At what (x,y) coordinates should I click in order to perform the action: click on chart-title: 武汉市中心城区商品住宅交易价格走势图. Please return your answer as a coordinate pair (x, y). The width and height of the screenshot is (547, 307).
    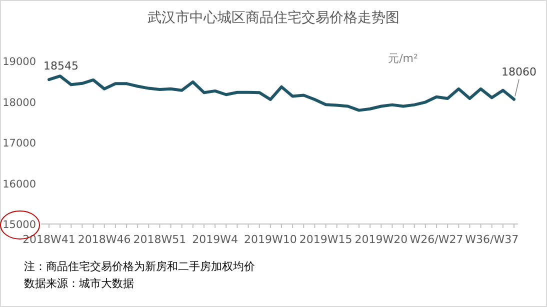
    Looking at the image, I should click on (274, 18).